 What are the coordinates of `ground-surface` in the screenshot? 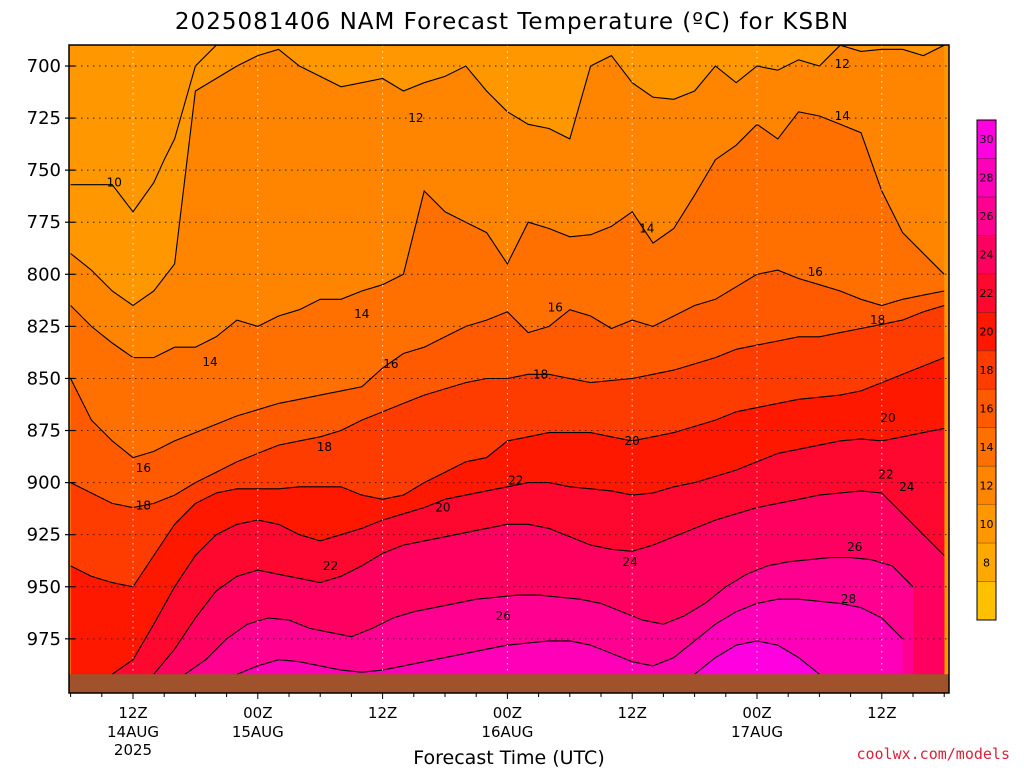 It's located at (509, 683).